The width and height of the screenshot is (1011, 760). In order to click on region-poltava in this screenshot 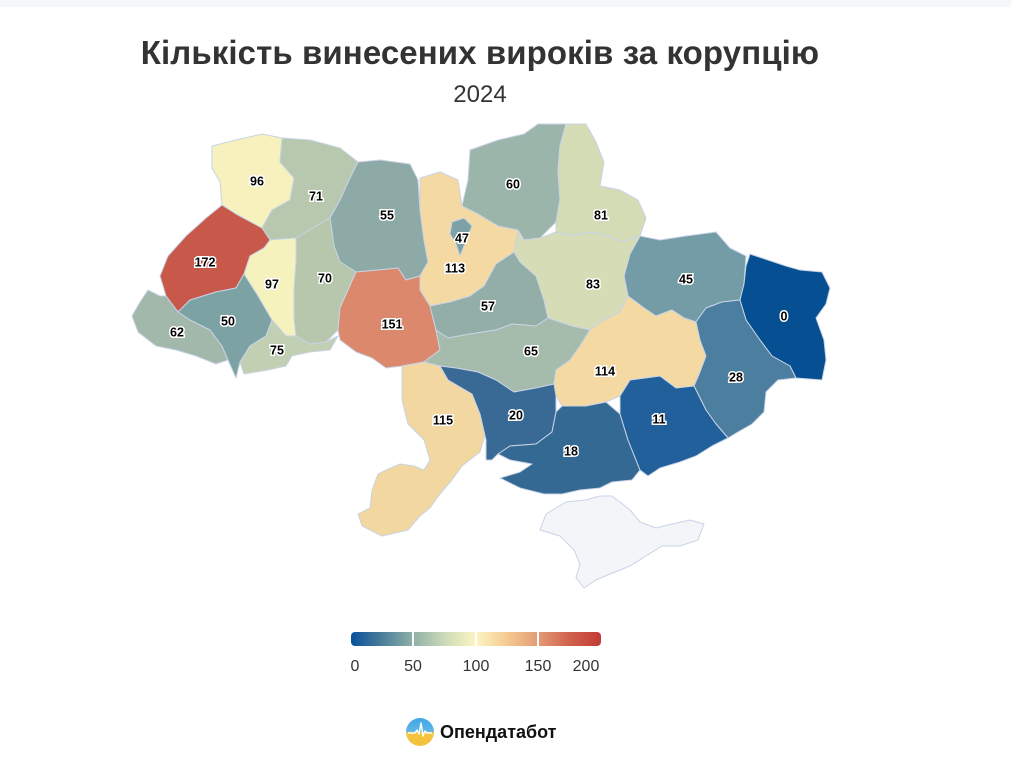, I will do `click(577, 280)`.